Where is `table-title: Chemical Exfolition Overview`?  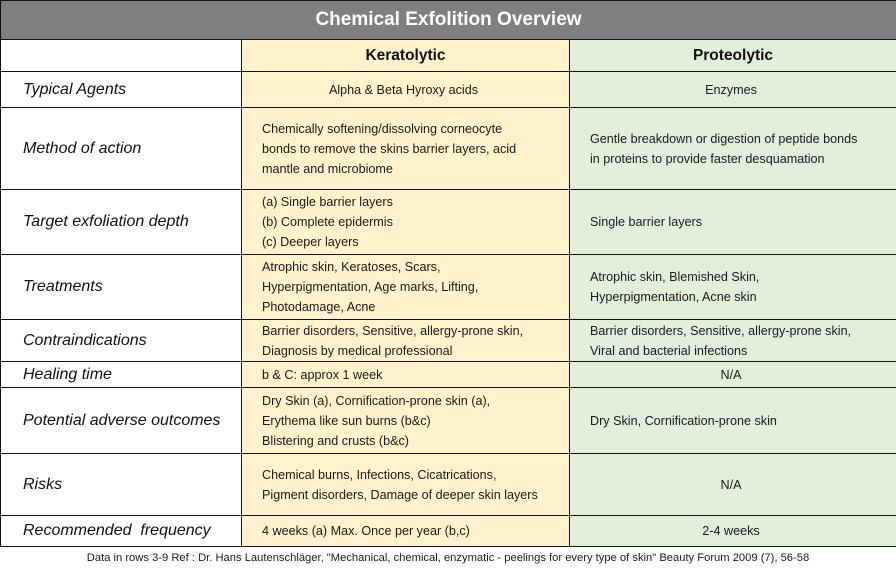 table-title: Chemical Exfolition Overview is located at coordinates (448, 20).